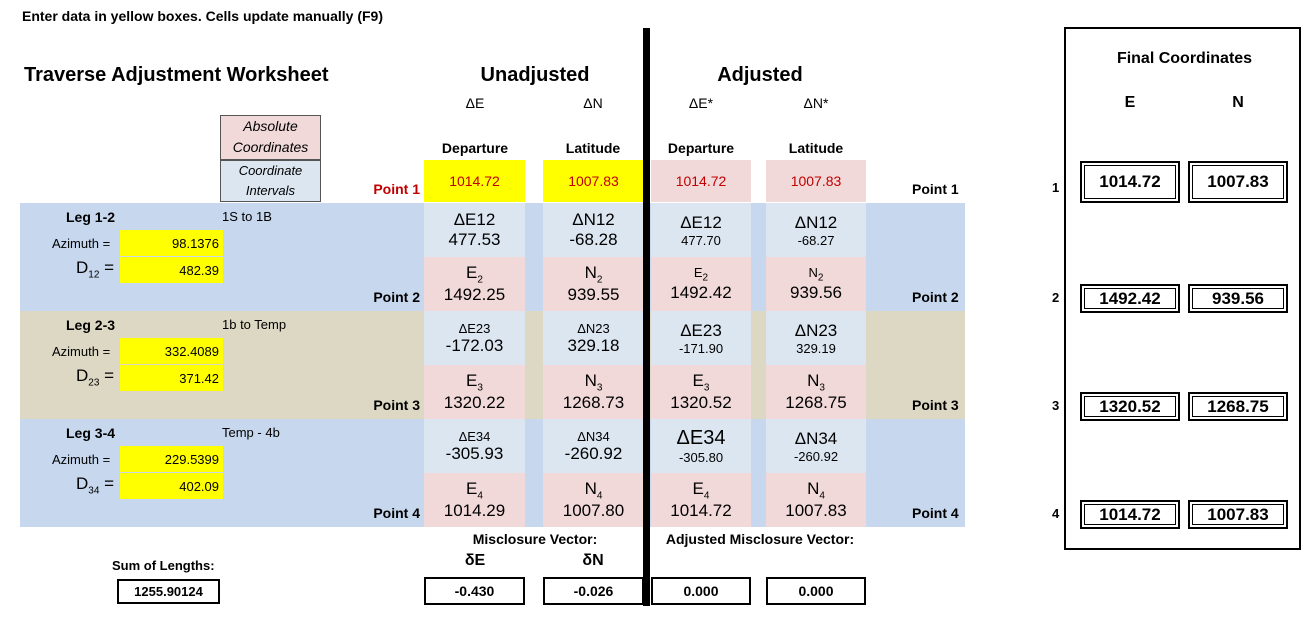  I want to click on leg-2-unadj-e-cell: E3 1320.22, so click(474, 392).